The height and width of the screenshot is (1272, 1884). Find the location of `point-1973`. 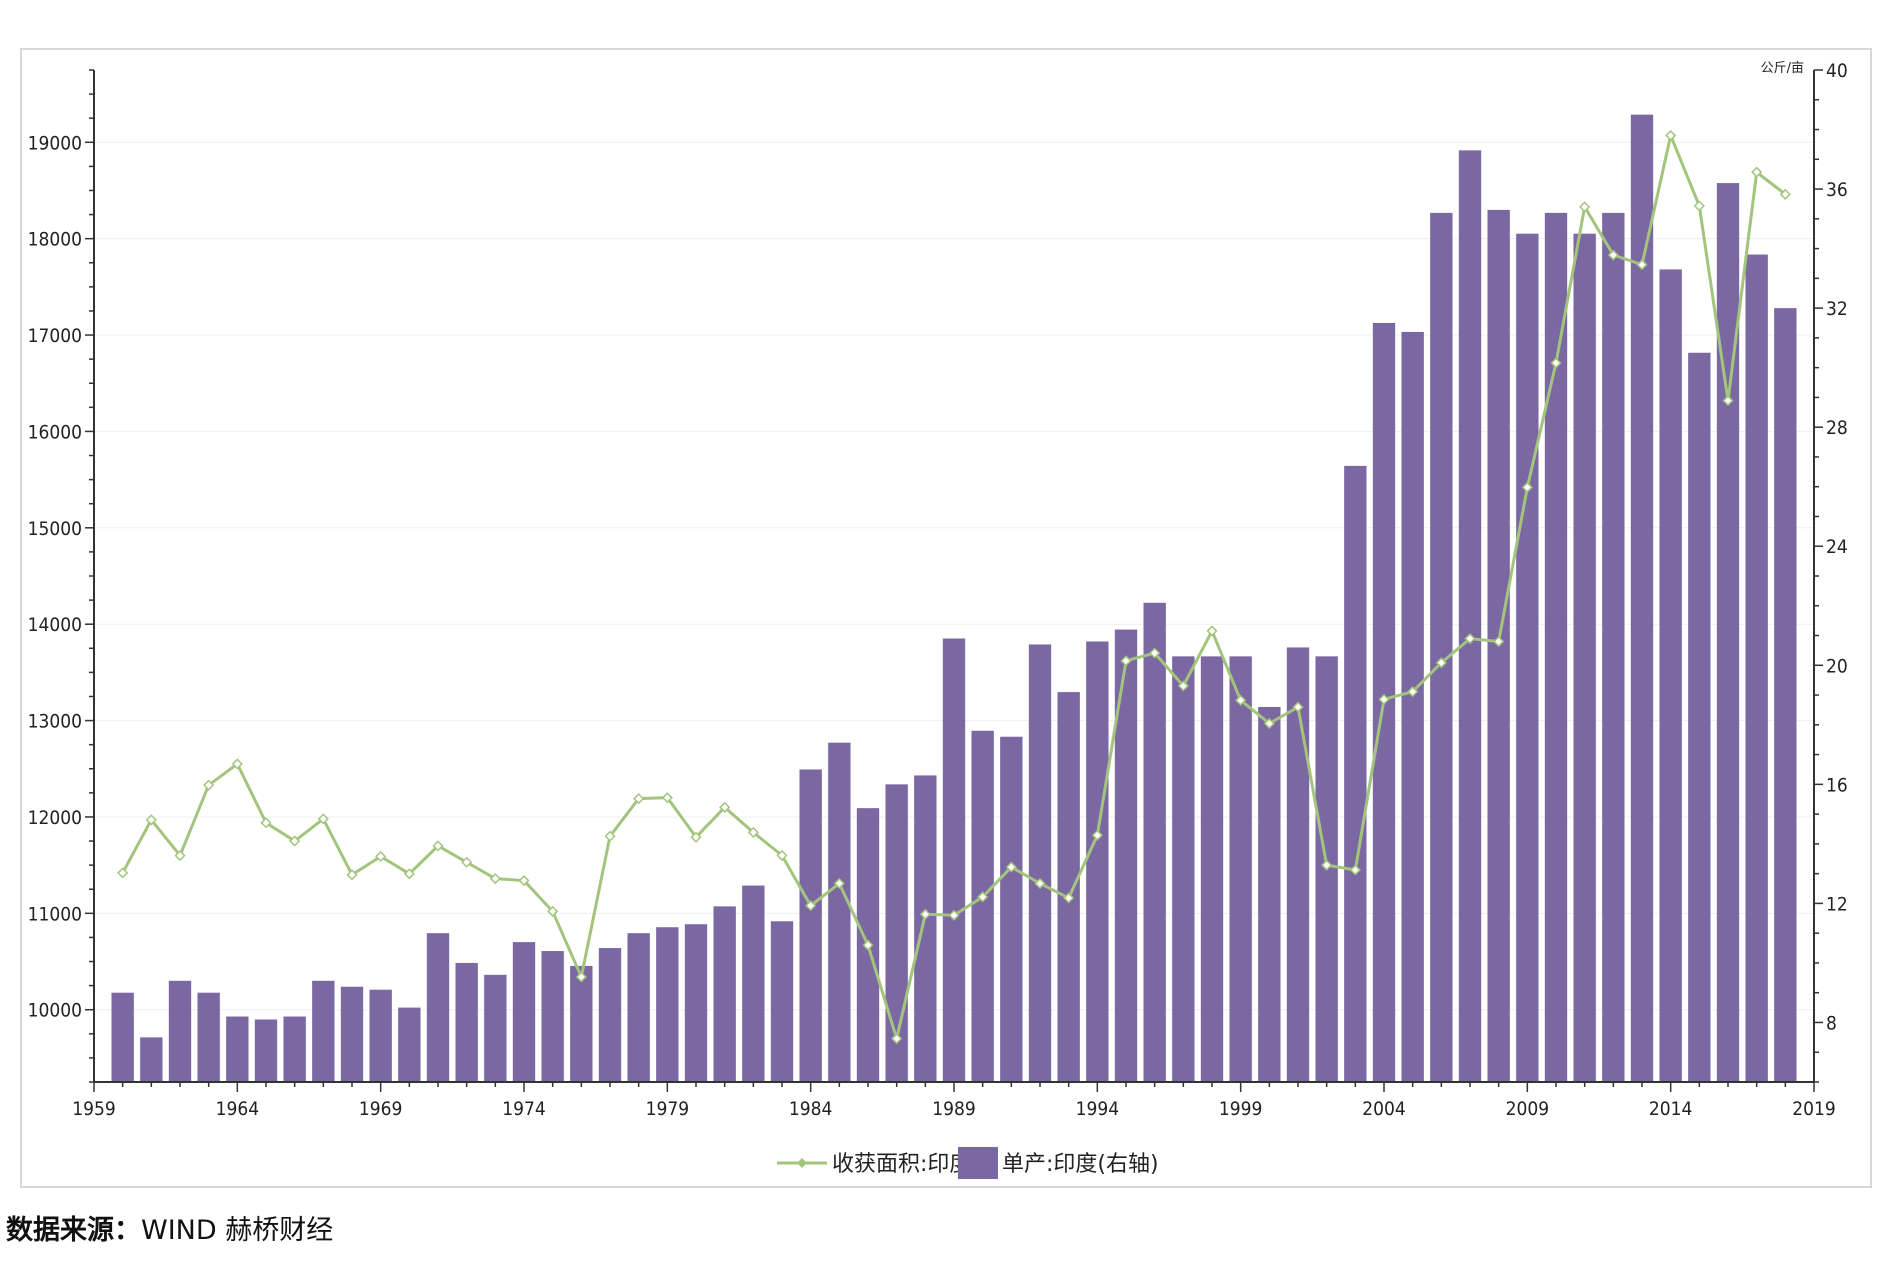

point-1973 is located at coordinates (495, 879).